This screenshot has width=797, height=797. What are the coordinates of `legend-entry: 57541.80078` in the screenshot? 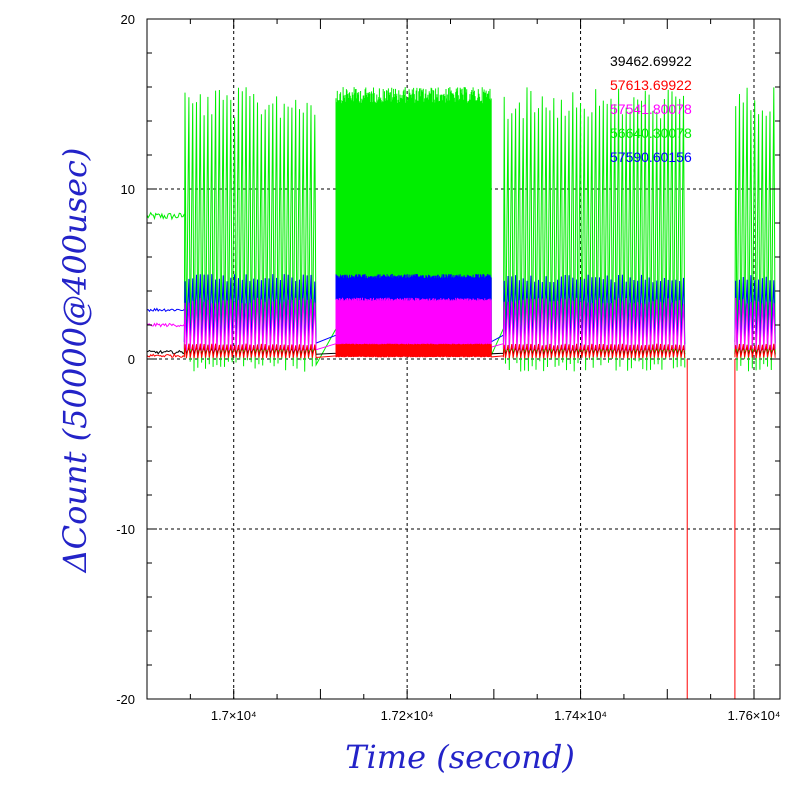 It's located at (651, 109).